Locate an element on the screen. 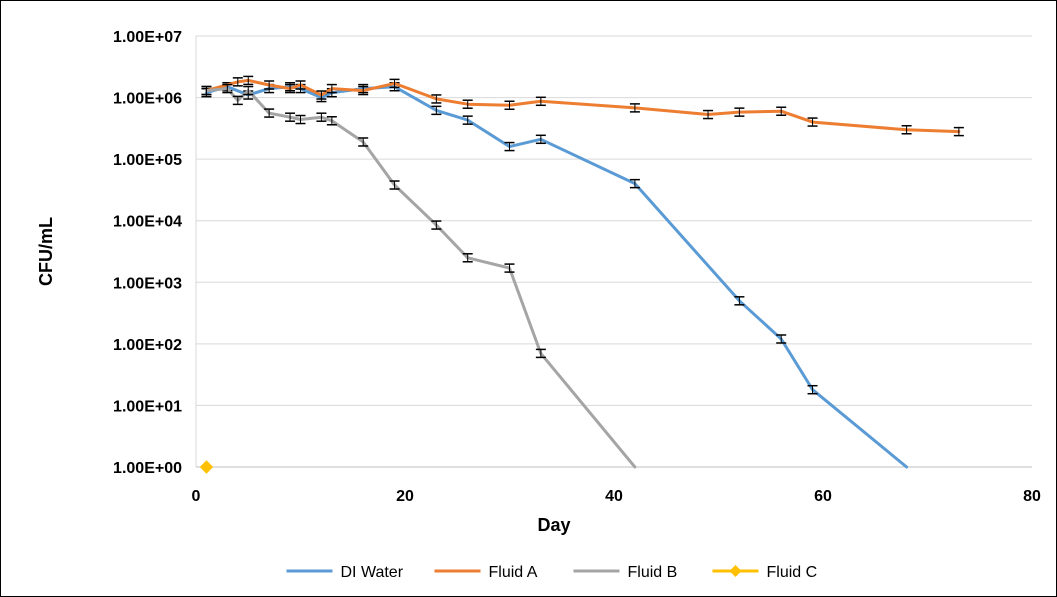 The width and height of the screenshot is (1057, 597). data-point-diamond is located at coordinates (206, 467).